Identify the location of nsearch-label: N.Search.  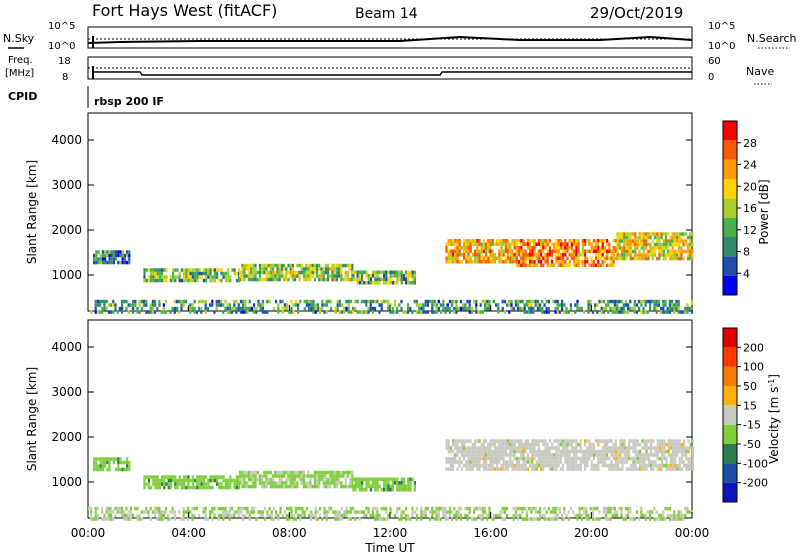
(772, 38).